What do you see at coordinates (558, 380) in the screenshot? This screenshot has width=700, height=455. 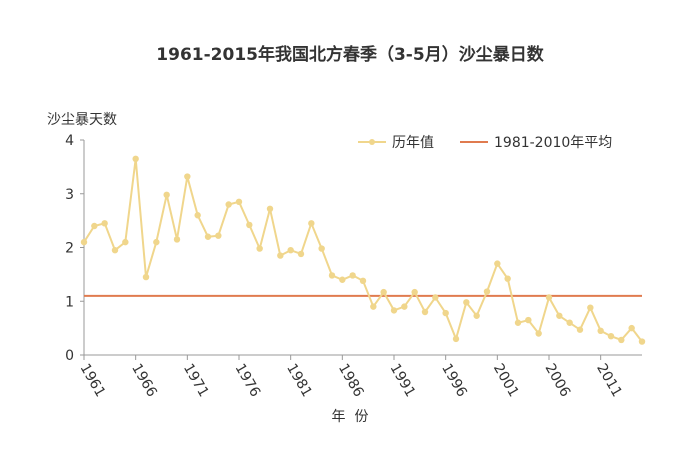 I see `x-tick-label: 2006` at bounding box center [558, 380].